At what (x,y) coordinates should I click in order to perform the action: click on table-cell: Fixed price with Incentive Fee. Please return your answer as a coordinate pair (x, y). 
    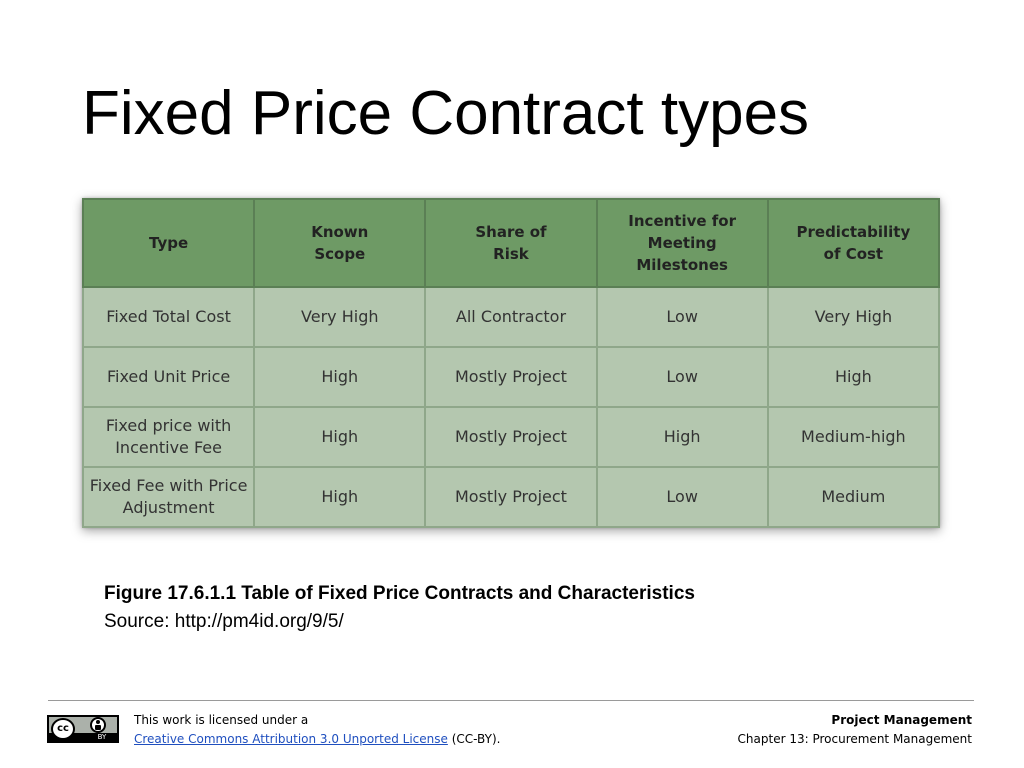
    Looking at the image, I should click on (168, 437).